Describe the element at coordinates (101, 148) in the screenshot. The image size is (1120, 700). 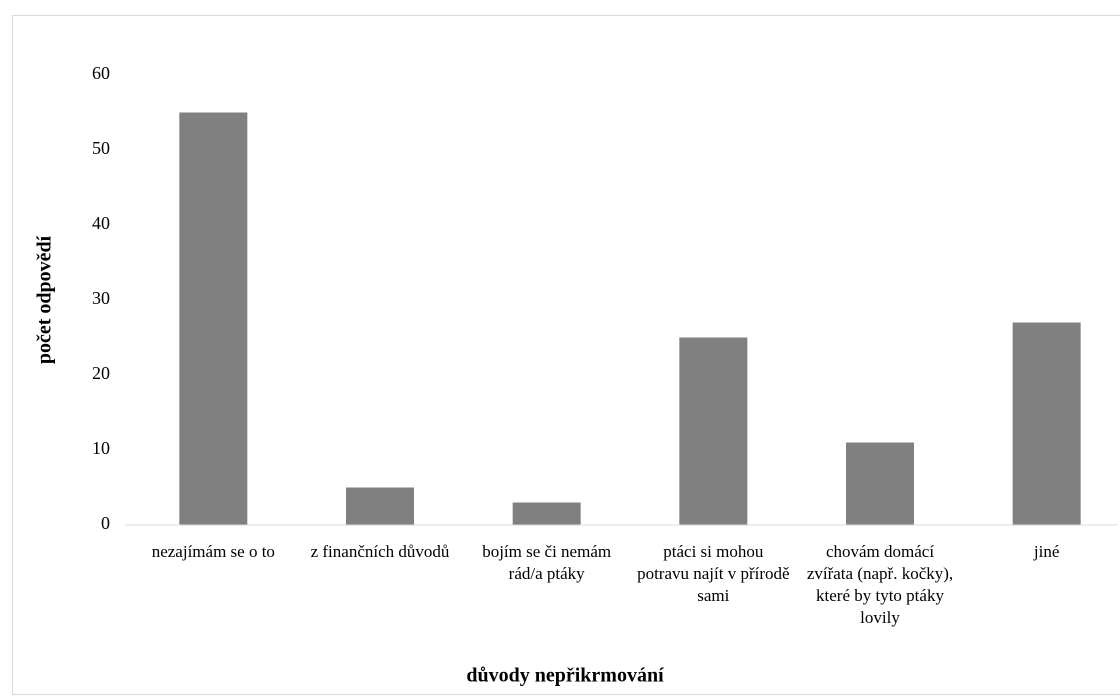
I see `y-tick-label: 50` at that location.